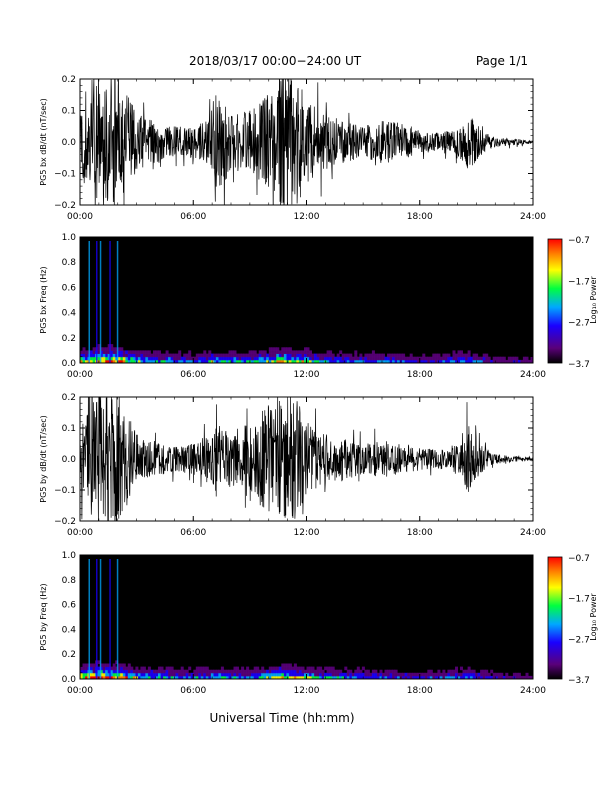  What do you see at coordinates (579, 365) in the screenshot?
I see `colorbar-tick-label: −3.7` at bounding box center [579, 365].